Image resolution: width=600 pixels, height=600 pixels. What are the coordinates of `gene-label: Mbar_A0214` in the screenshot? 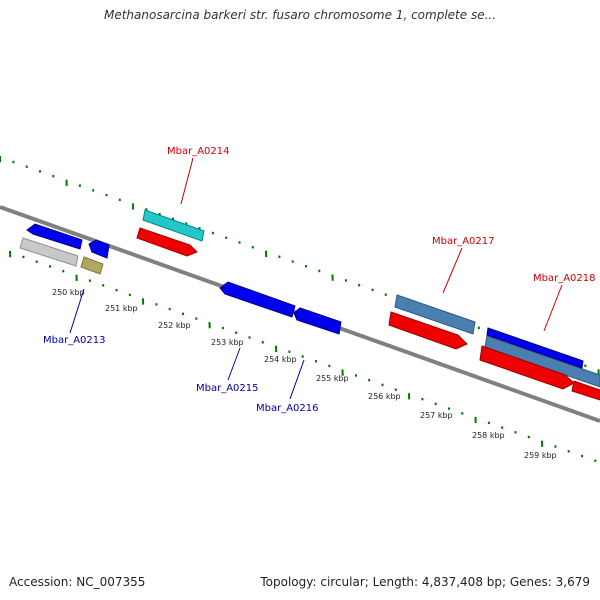 It's located at (198, 151).